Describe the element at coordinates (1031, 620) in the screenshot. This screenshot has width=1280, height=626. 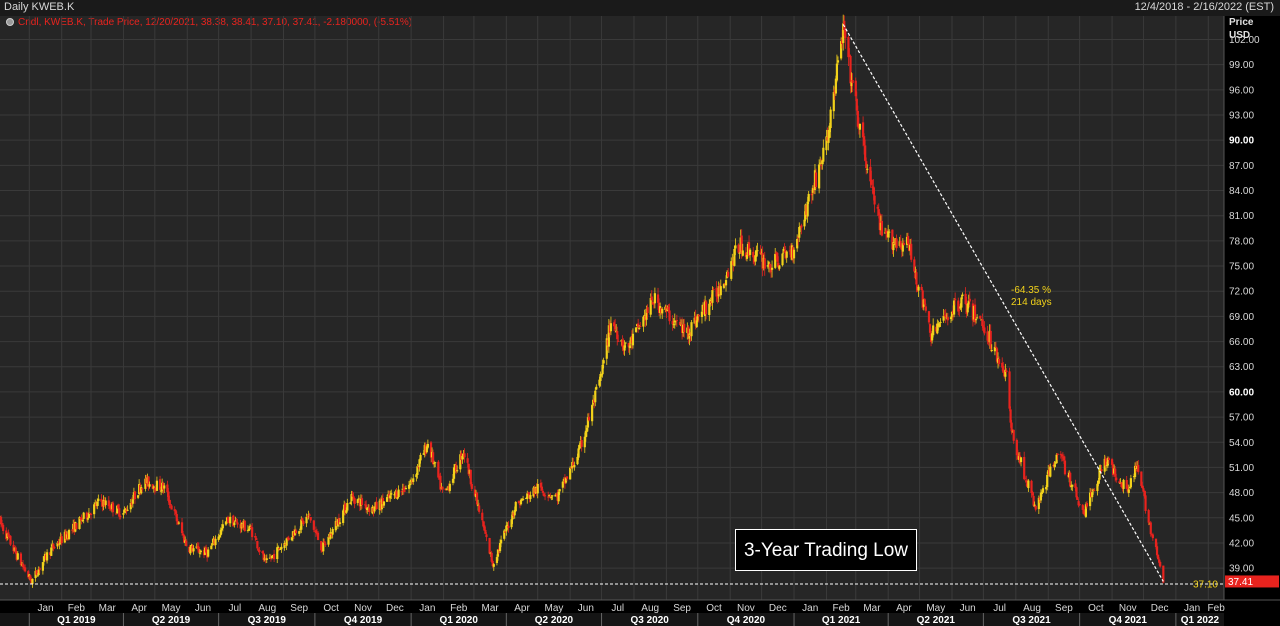
I see `x-quarter-label: Q3 2021` at that location.